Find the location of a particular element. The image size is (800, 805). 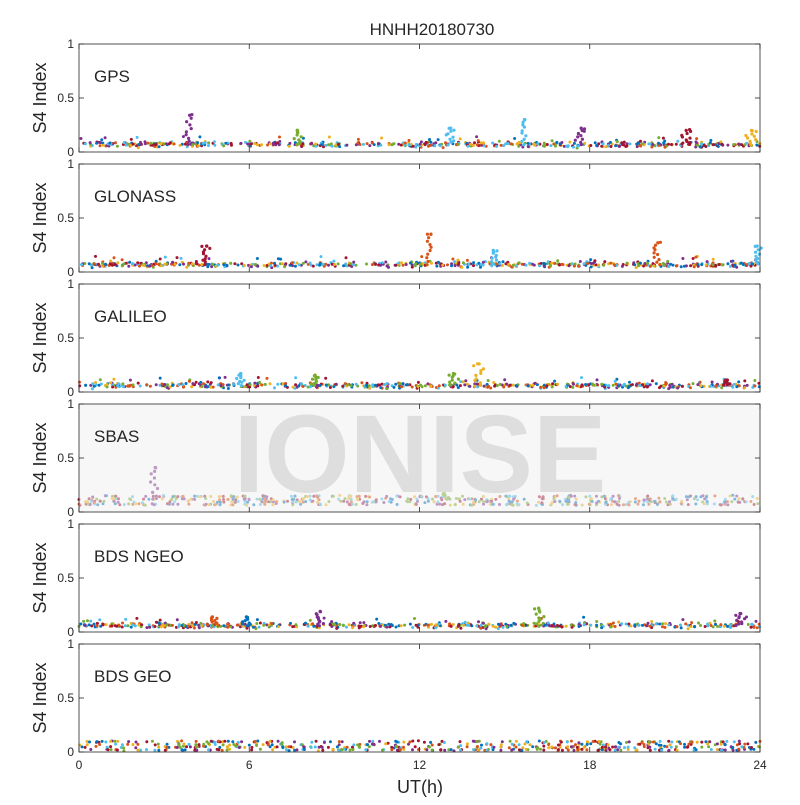

plot-area is located at coordinates (419, 98).